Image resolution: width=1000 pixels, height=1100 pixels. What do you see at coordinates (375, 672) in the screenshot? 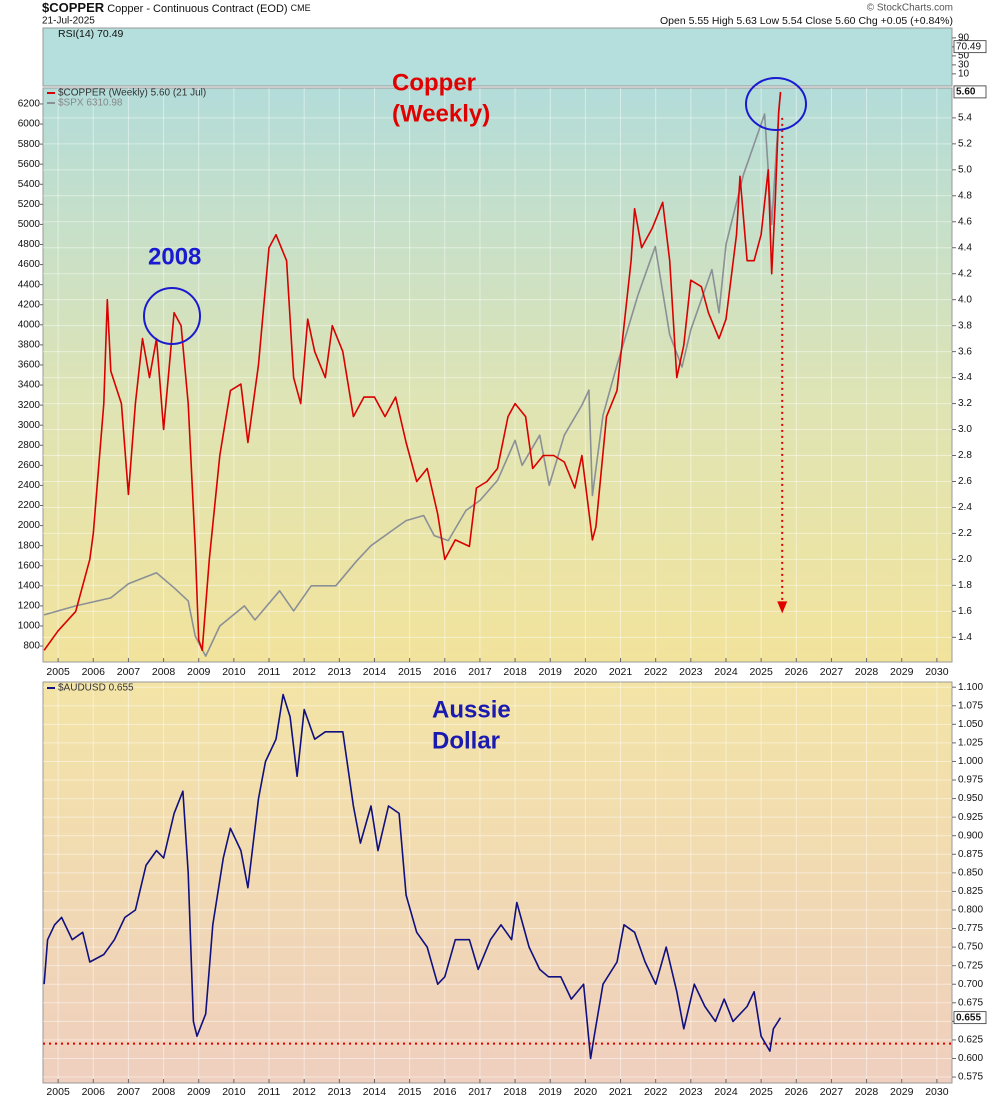
I see `x-tick-label: 2014` at bounding box center [375, 672].